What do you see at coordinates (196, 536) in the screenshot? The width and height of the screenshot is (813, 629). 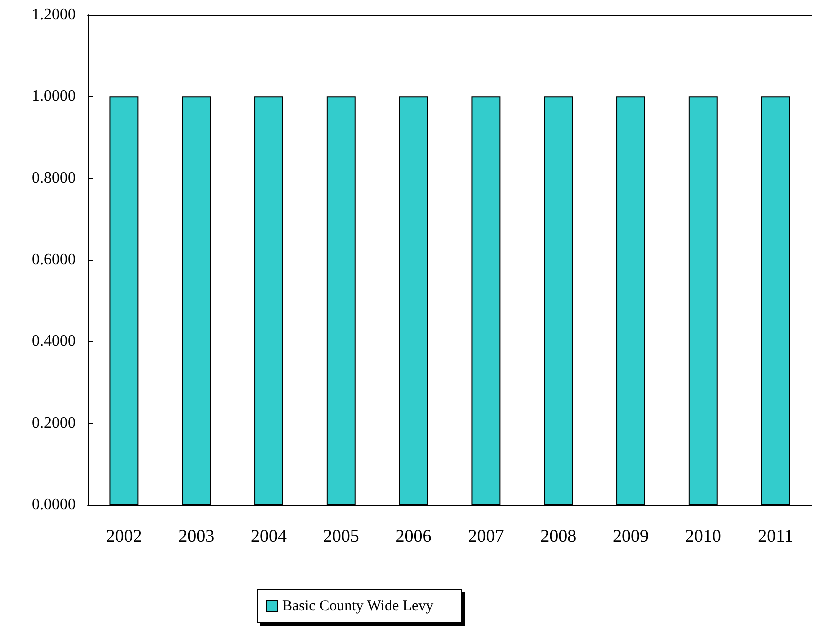 I see `x-tick-label: 2003` at bounding box center [196, 536].